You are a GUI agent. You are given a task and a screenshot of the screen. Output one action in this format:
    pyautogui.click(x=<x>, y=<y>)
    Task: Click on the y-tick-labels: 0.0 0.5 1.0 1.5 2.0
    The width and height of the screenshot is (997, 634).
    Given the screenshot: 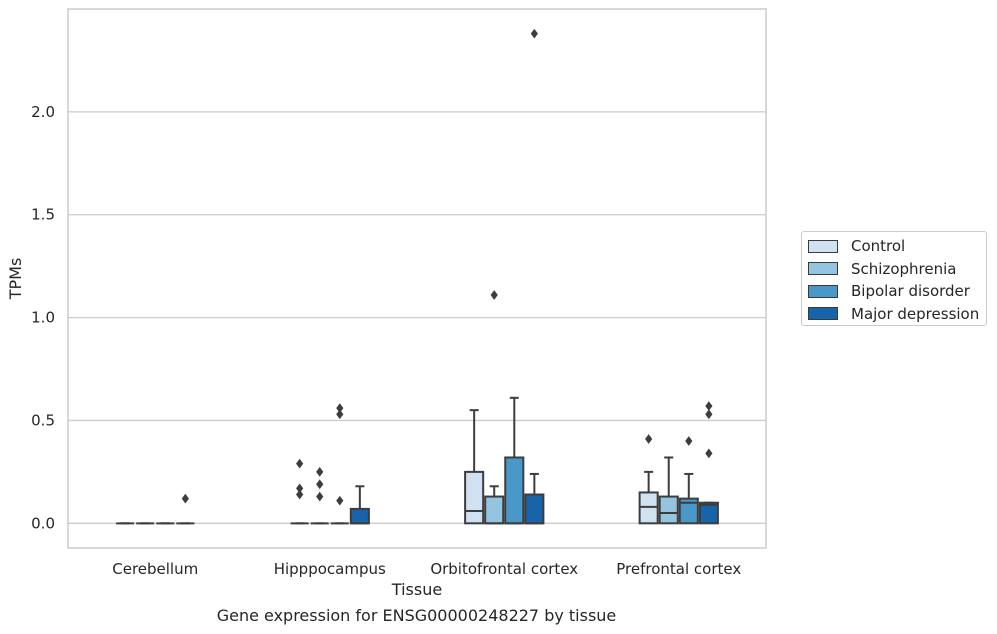 What is the action you would take?
    pyautogui.click(x=43, y=317)
    